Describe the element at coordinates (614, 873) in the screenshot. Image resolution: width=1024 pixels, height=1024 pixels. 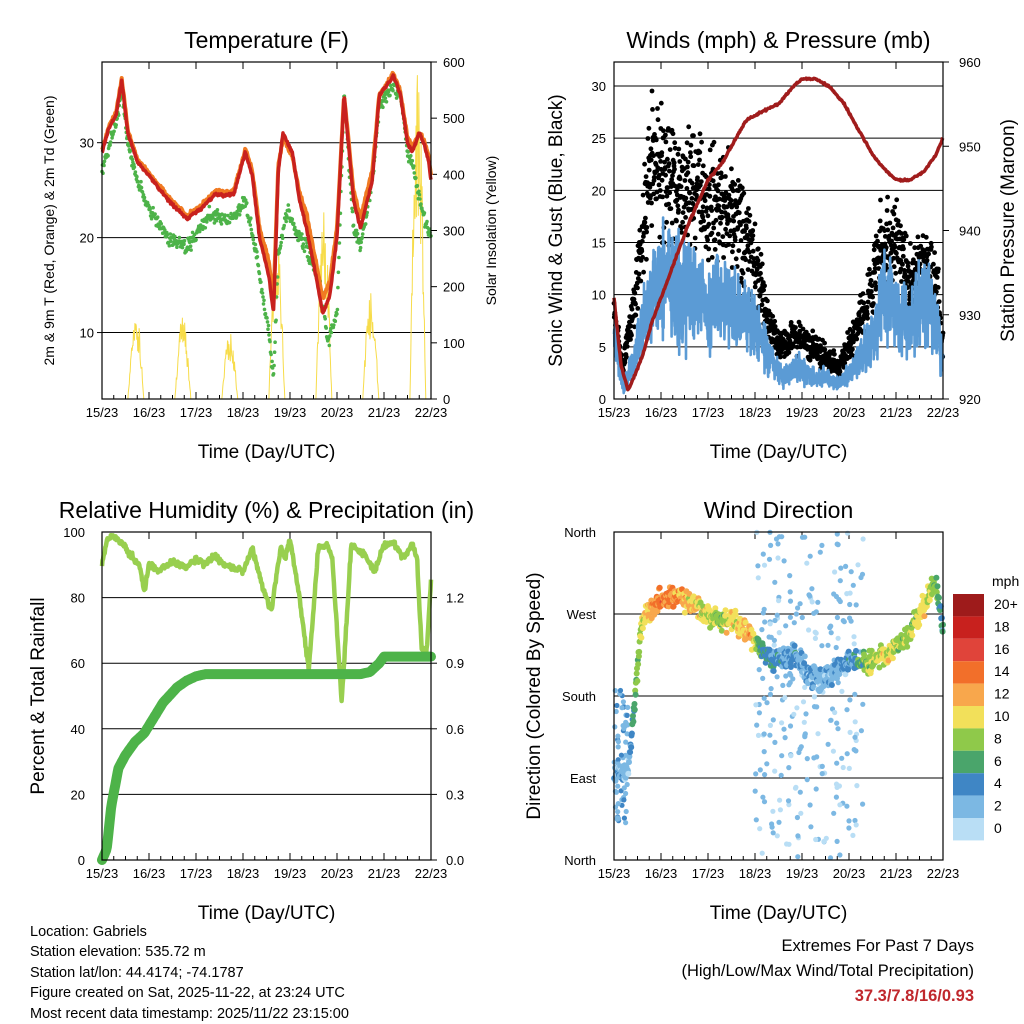
I see `x-tick-label: 15/23` at that location.